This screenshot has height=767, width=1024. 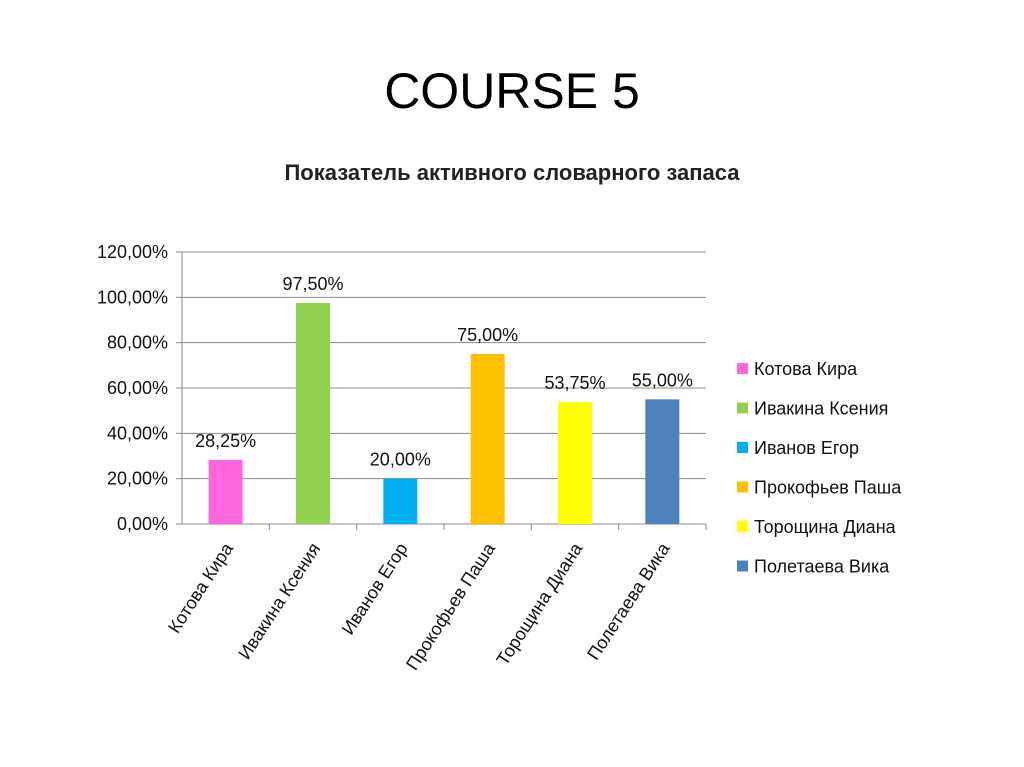 What do you see at coordinates (487, 335) in the screenshot?
I see `data-label: 75,00%` at bounding box center [487, 335].